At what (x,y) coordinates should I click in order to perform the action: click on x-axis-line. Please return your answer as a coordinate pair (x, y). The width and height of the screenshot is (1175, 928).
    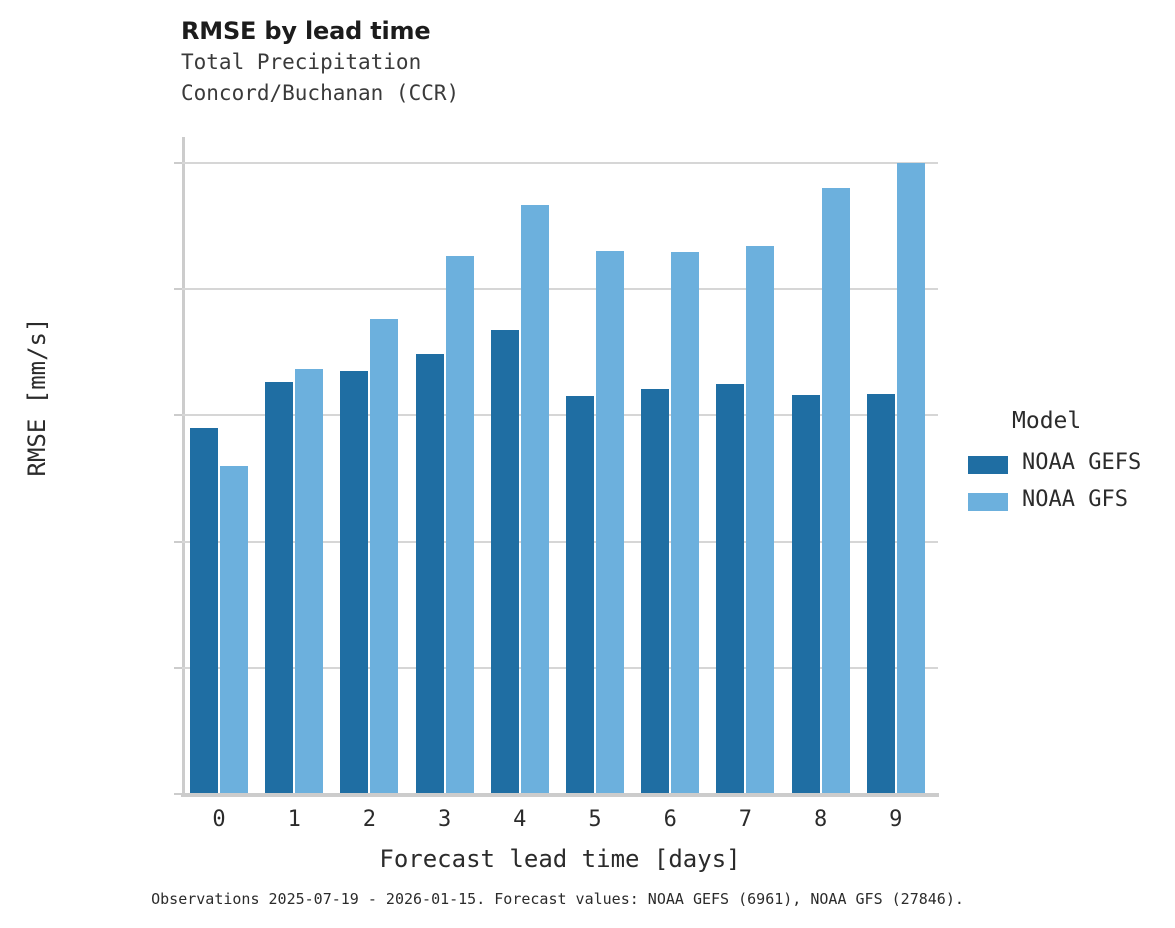
    Looking at the image, I should click on (560, 795).